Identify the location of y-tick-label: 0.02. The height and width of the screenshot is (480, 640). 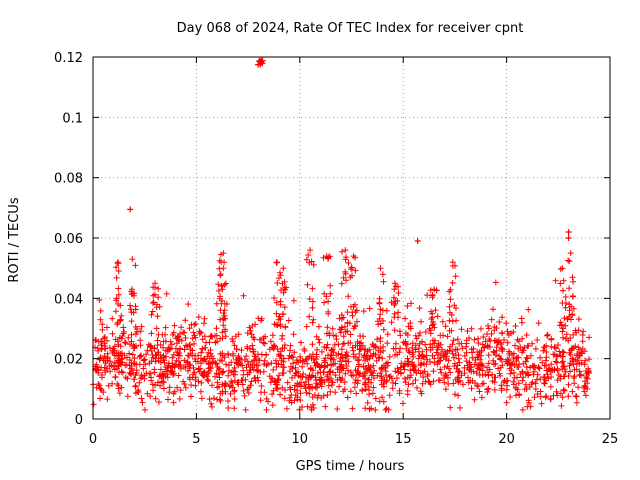
(68, 360).